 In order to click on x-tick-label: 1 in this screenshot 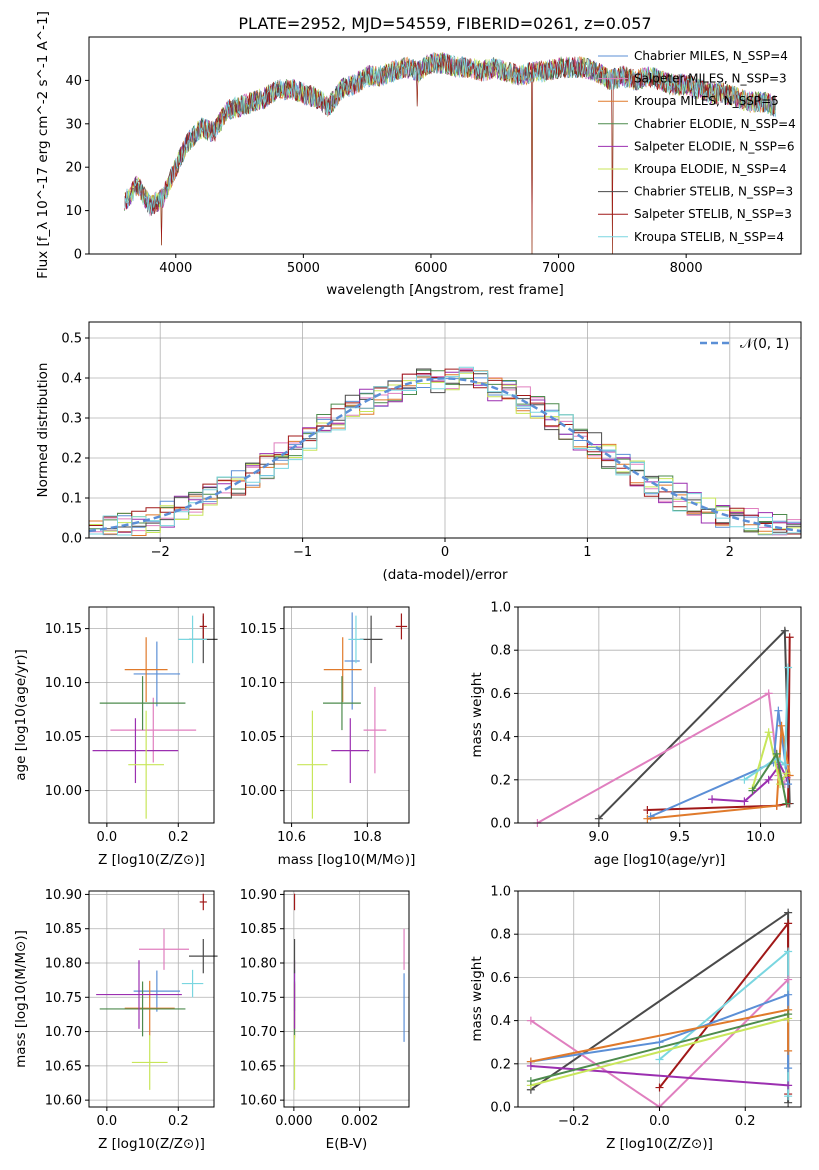, I will do `click(587, 552)`.